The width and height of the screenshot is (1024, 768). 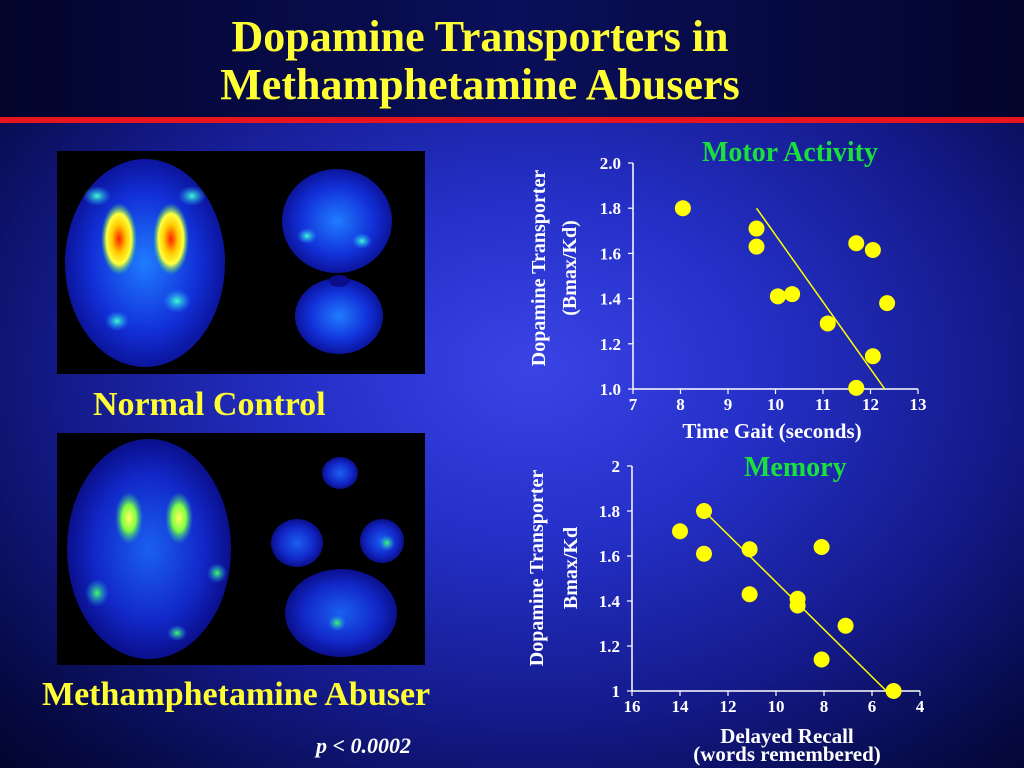 What do you see at coordinates (795, 467) in the screenshot?
I see `memory-chart-title: Memory` at bounding box center [795, 467].